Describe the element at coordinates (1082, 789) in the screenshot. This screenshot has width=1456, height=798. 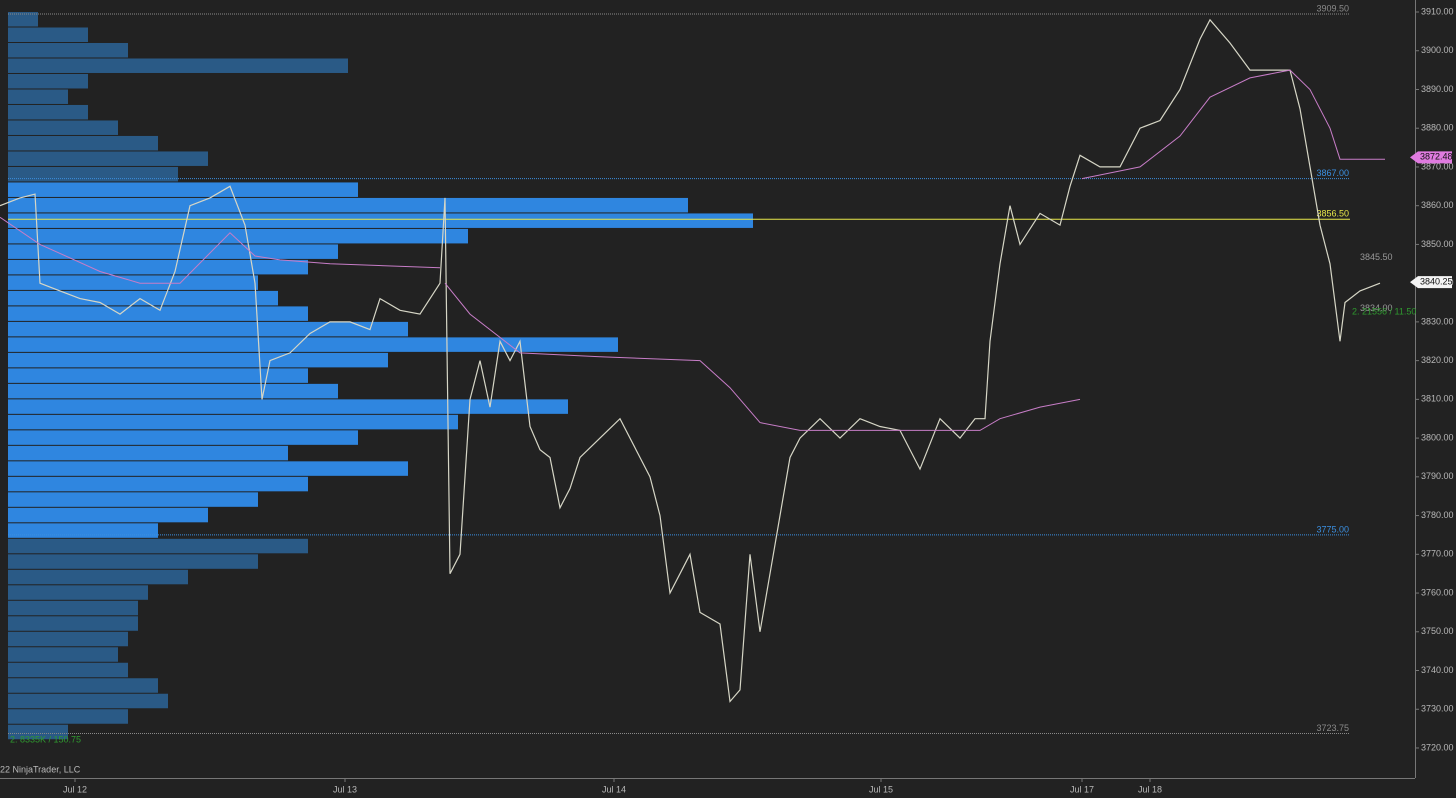
I see `x-tick-label: Jul 17` at that location.